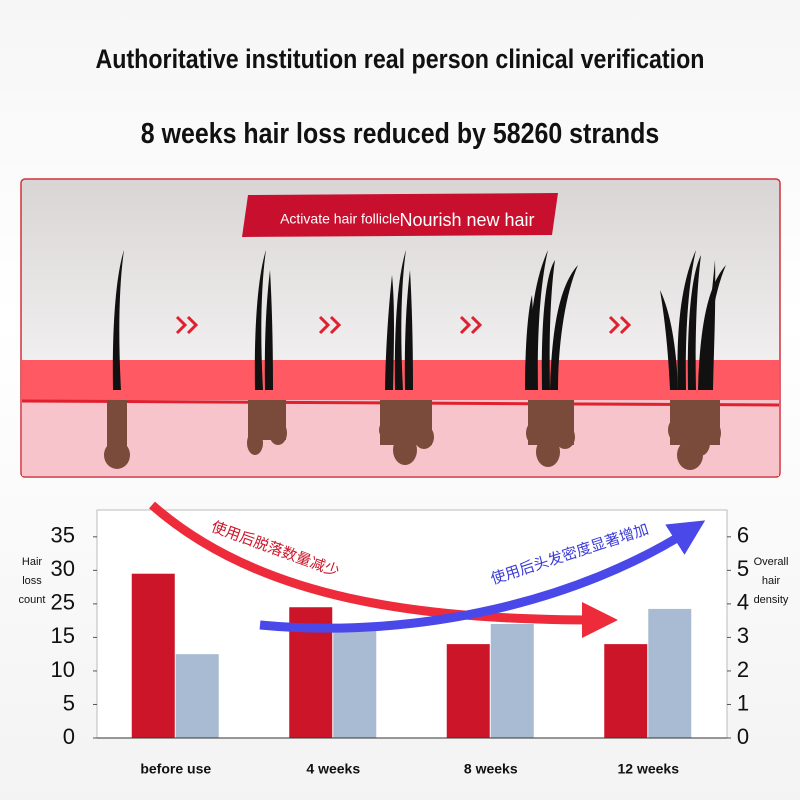 Image resolution: width=800 pixels, height=800 pixels. I want to click on y2-tick-label: 4, so click(743, 602).